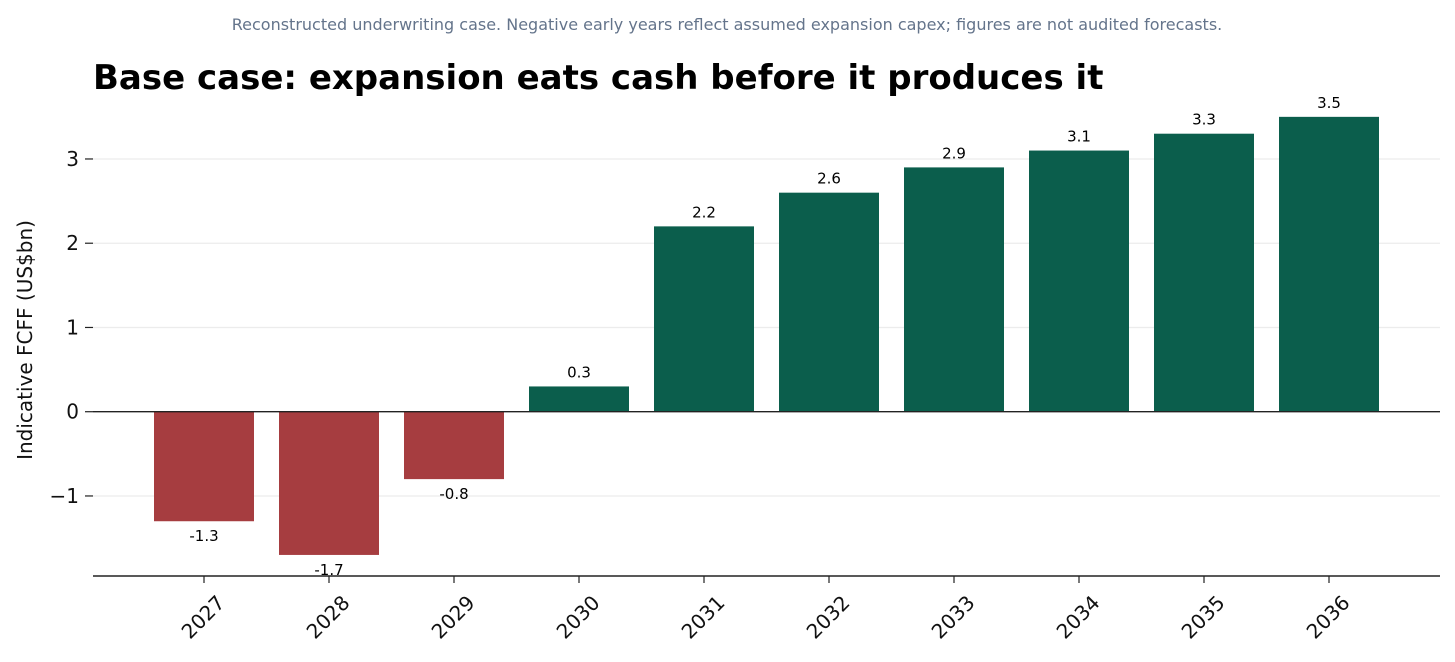 Image resolution: width=1455 pixels, height=662 pixels. What do you see at coordinates (1204, 120) in the screenshot?
I see `data-label-2035: 3.3` at bounding box center [1204, 120].